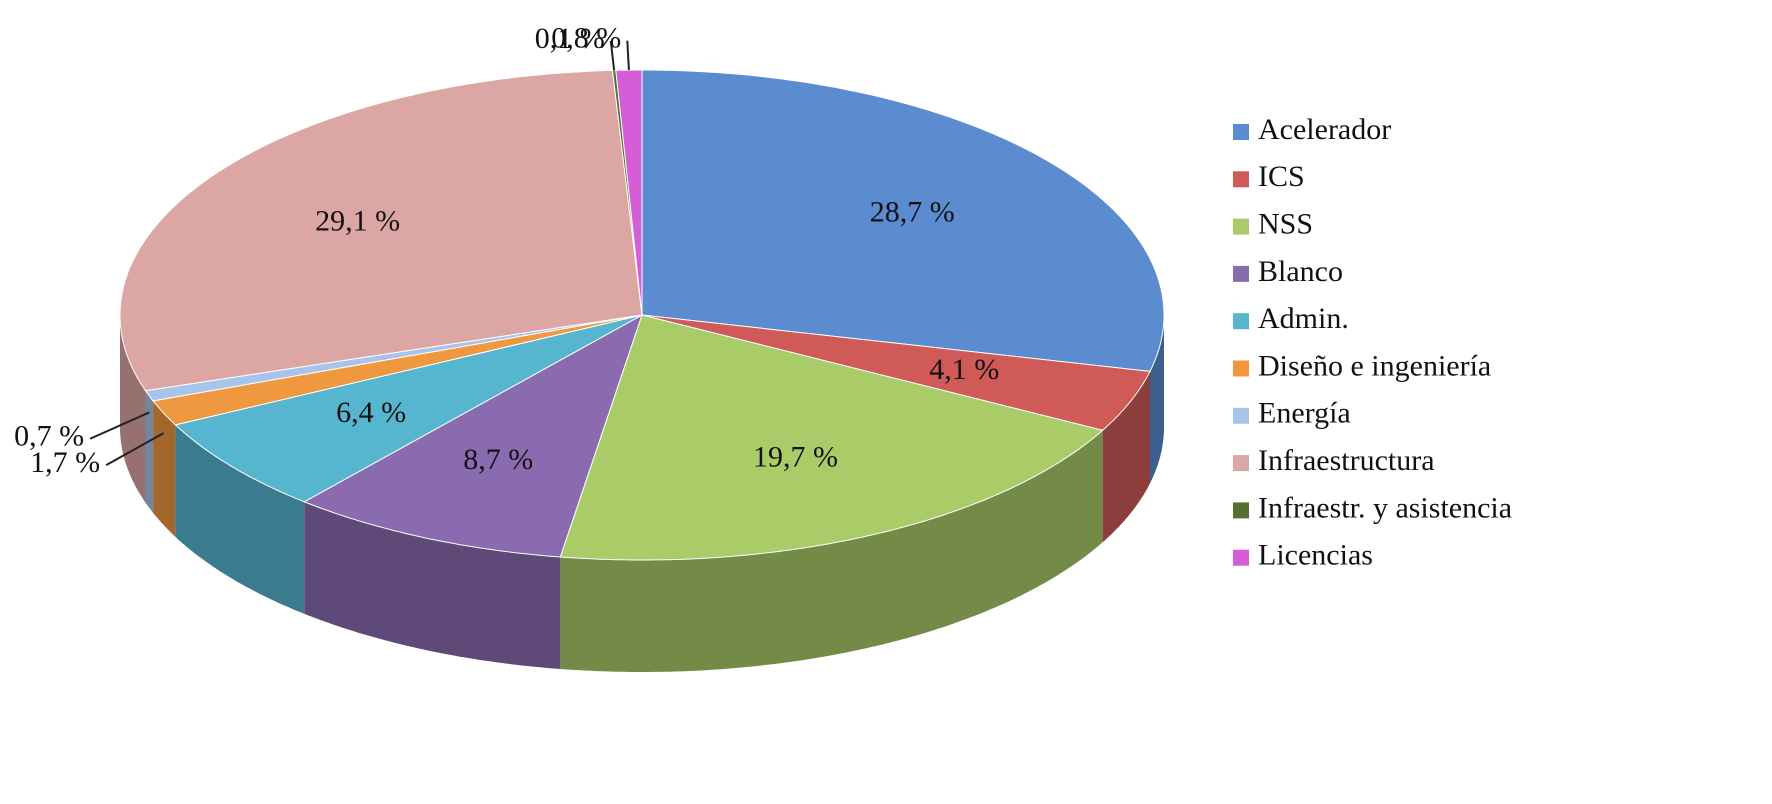 The width and height of the screenshot is (1772, 804). I want to click on legend-label: Energía, so click(1304, 413).